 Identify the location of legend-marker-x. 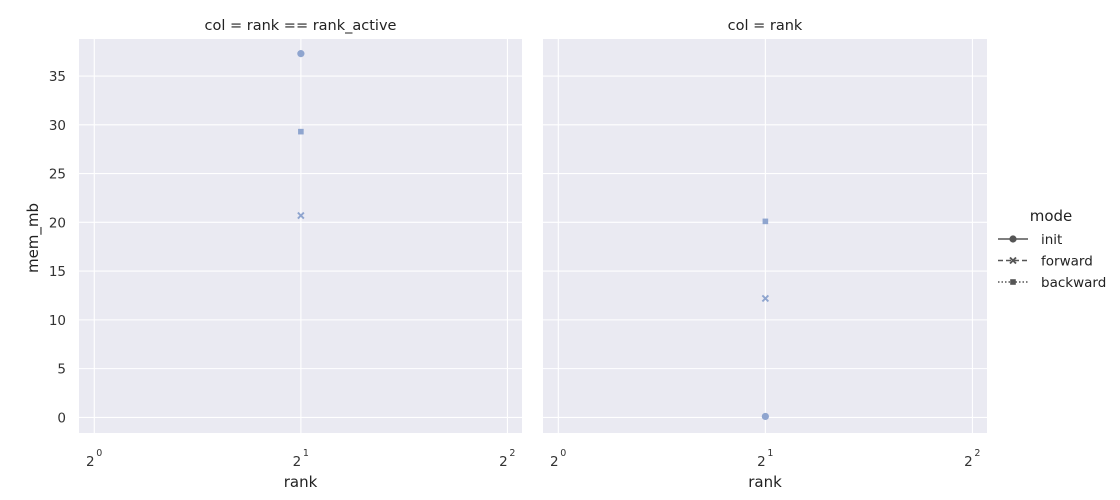
(1013, 260).